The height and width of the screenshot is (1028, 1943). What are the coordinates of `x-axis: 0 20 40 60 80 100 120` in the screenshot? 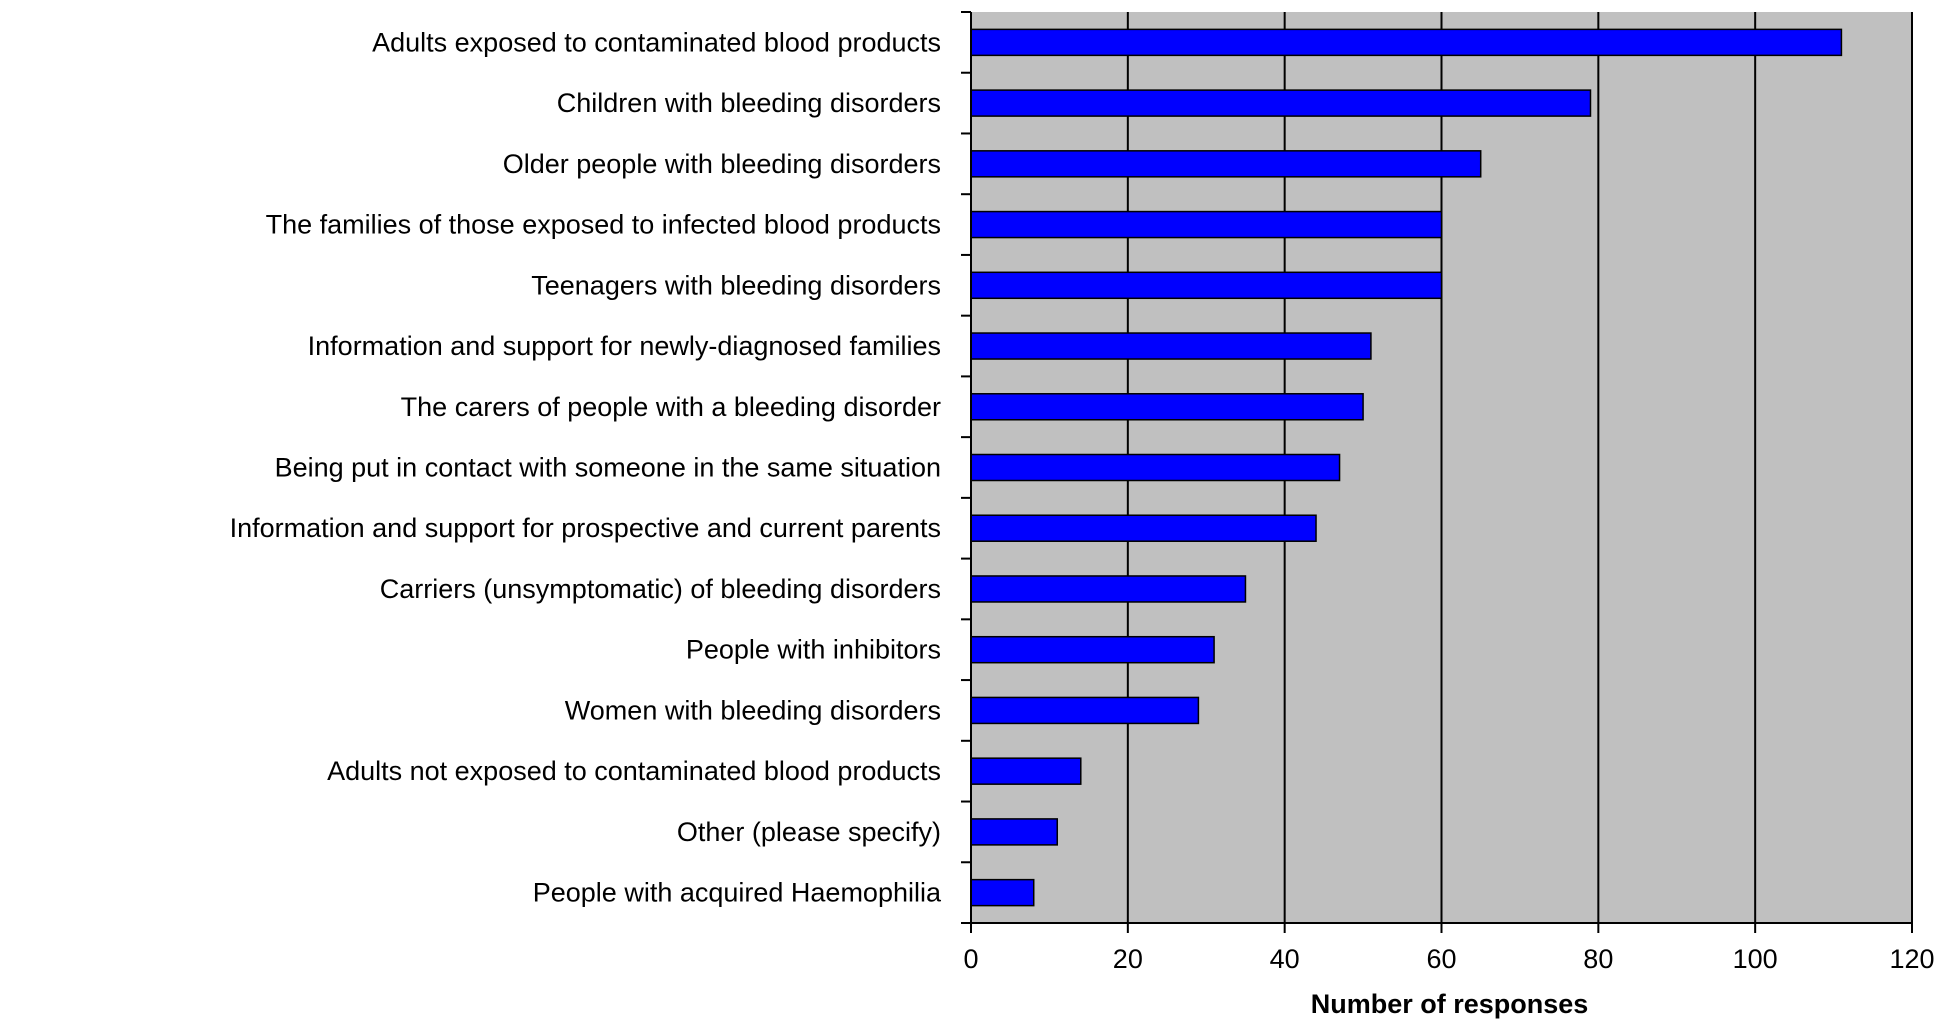 It's located at (1449, 948).